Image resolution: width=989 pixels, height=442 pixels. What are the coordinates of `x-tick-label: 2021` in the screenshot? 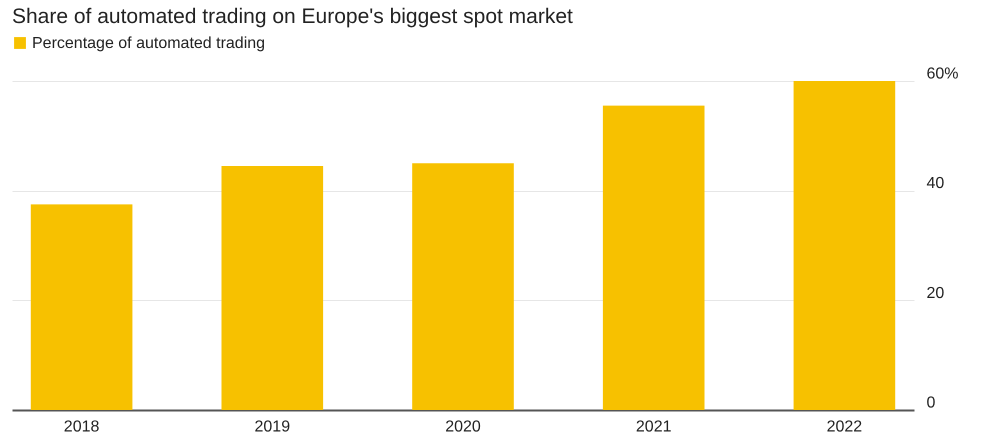 It's located at (654, 427).